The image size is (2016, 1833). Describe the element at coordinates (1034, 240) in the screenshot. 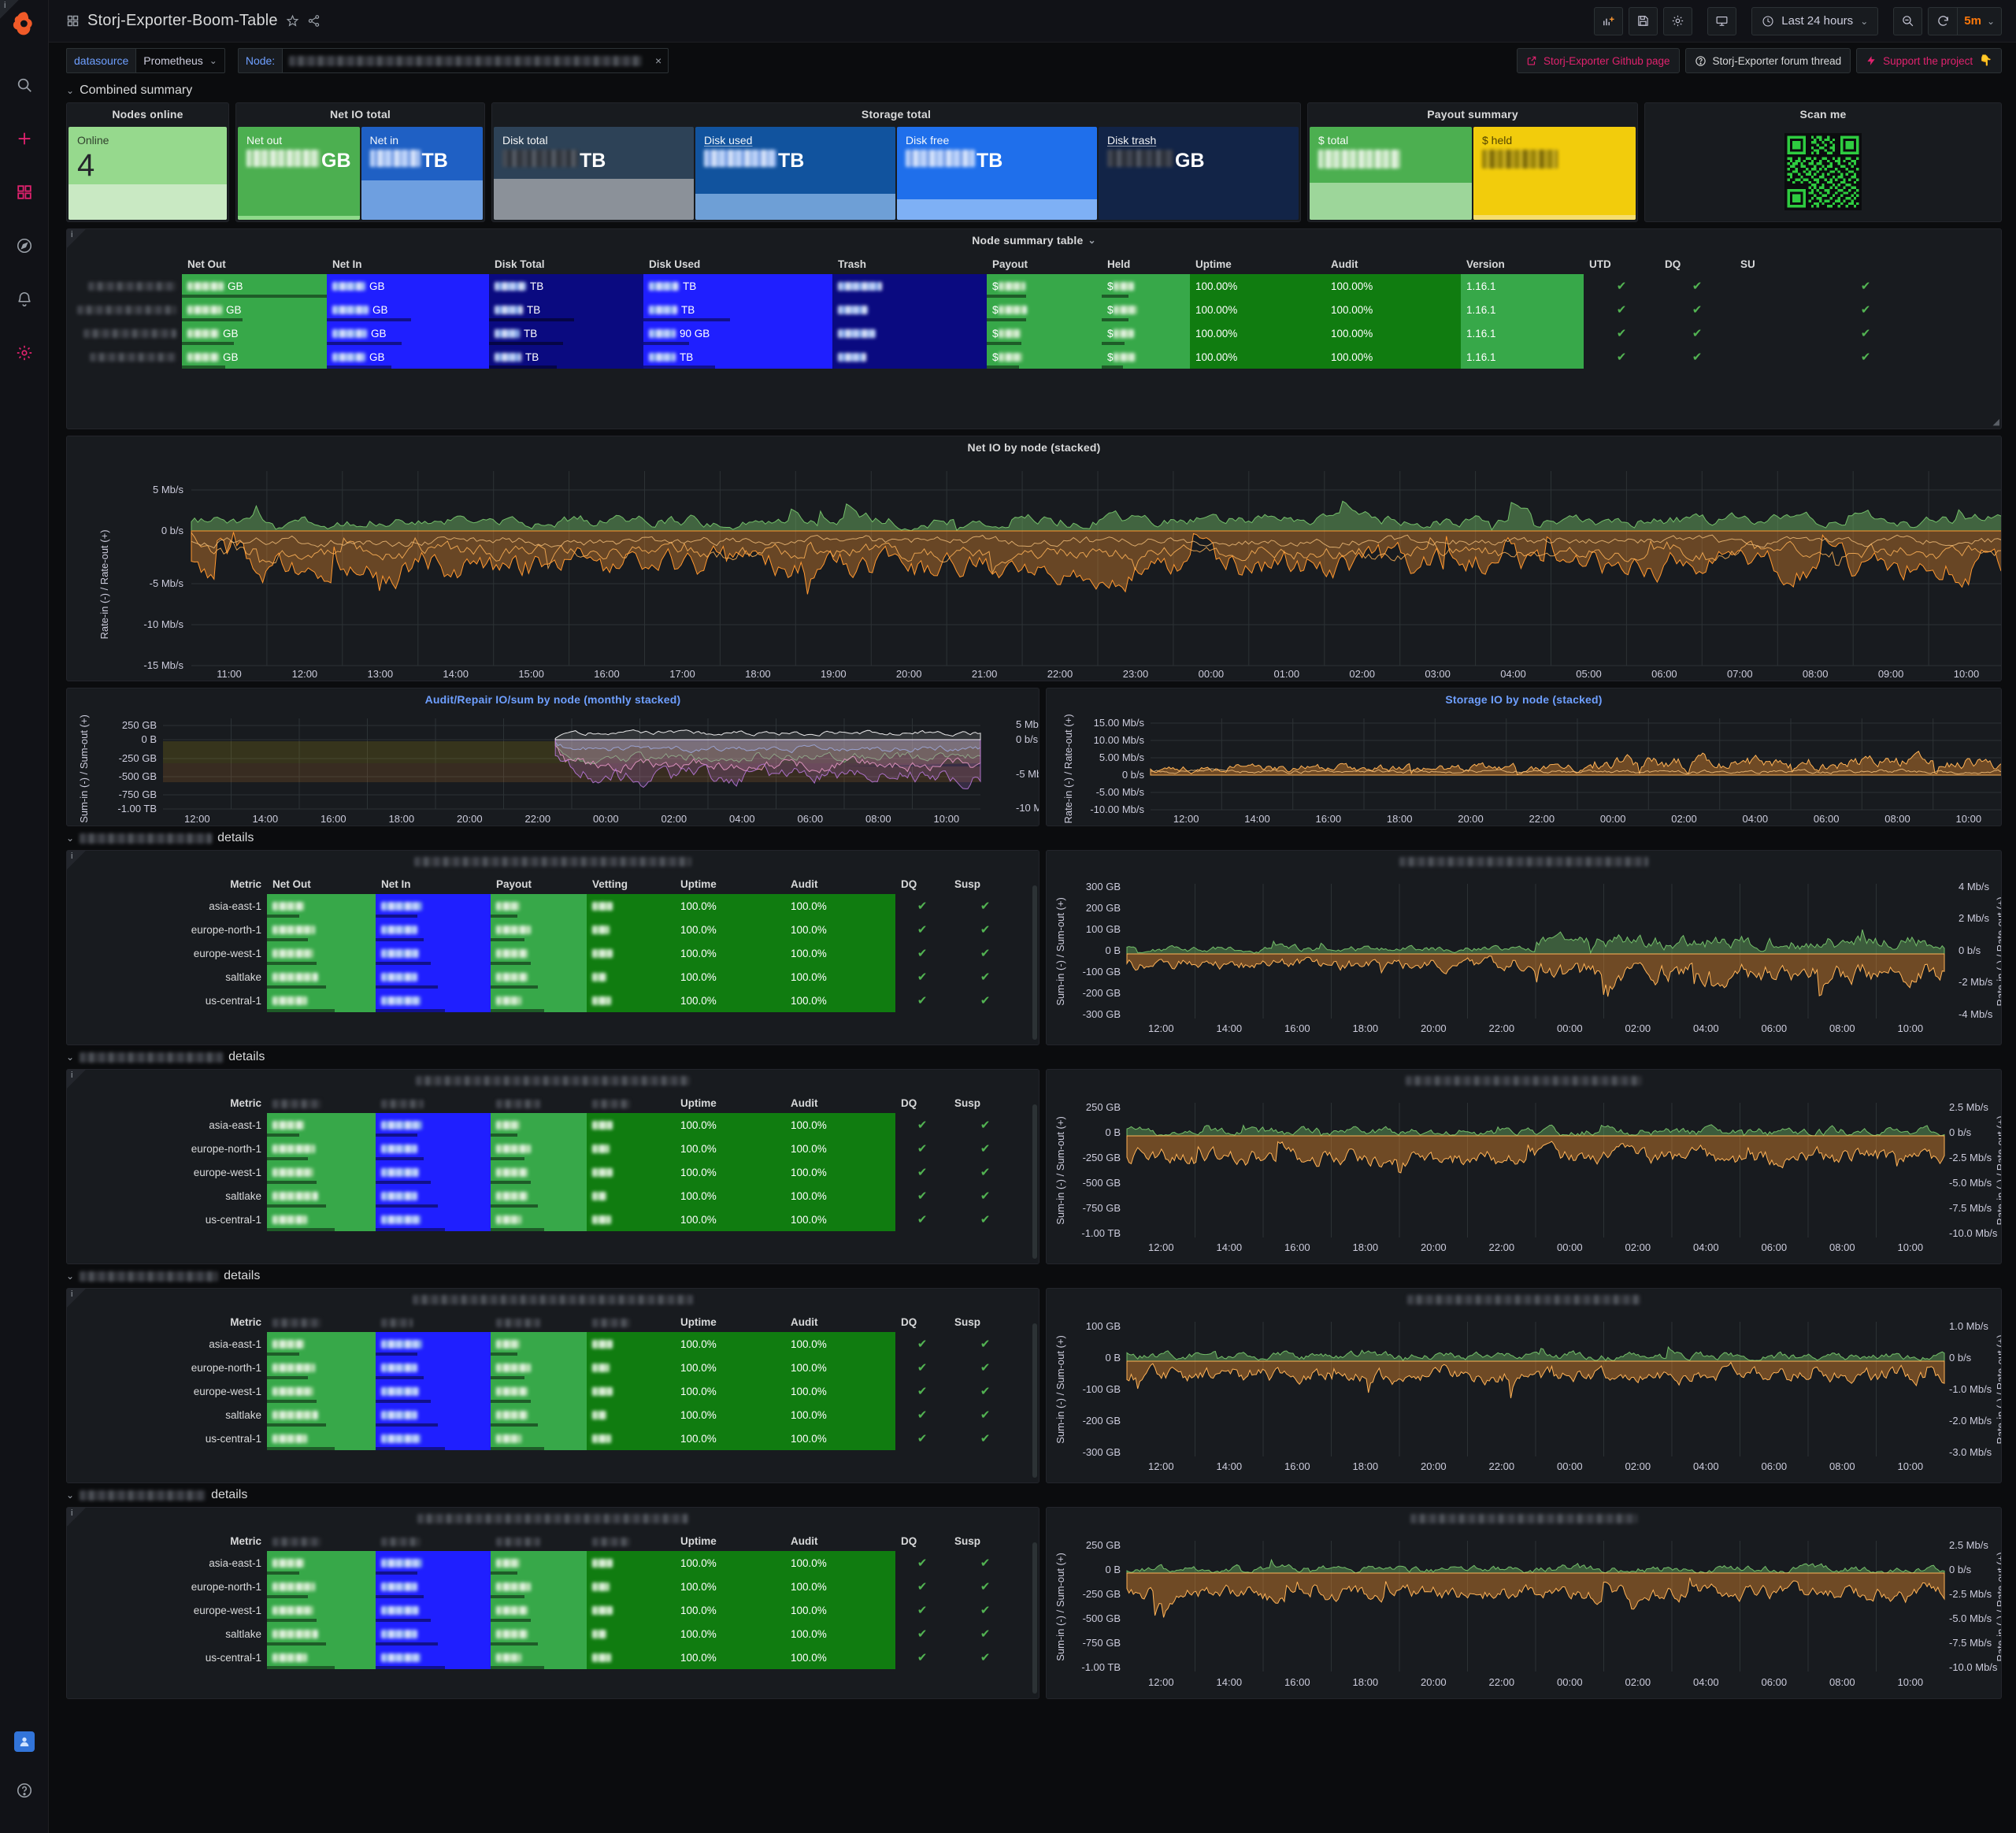

I see `panel-node-summary-table-title: Node summary table ⌄` at that location.